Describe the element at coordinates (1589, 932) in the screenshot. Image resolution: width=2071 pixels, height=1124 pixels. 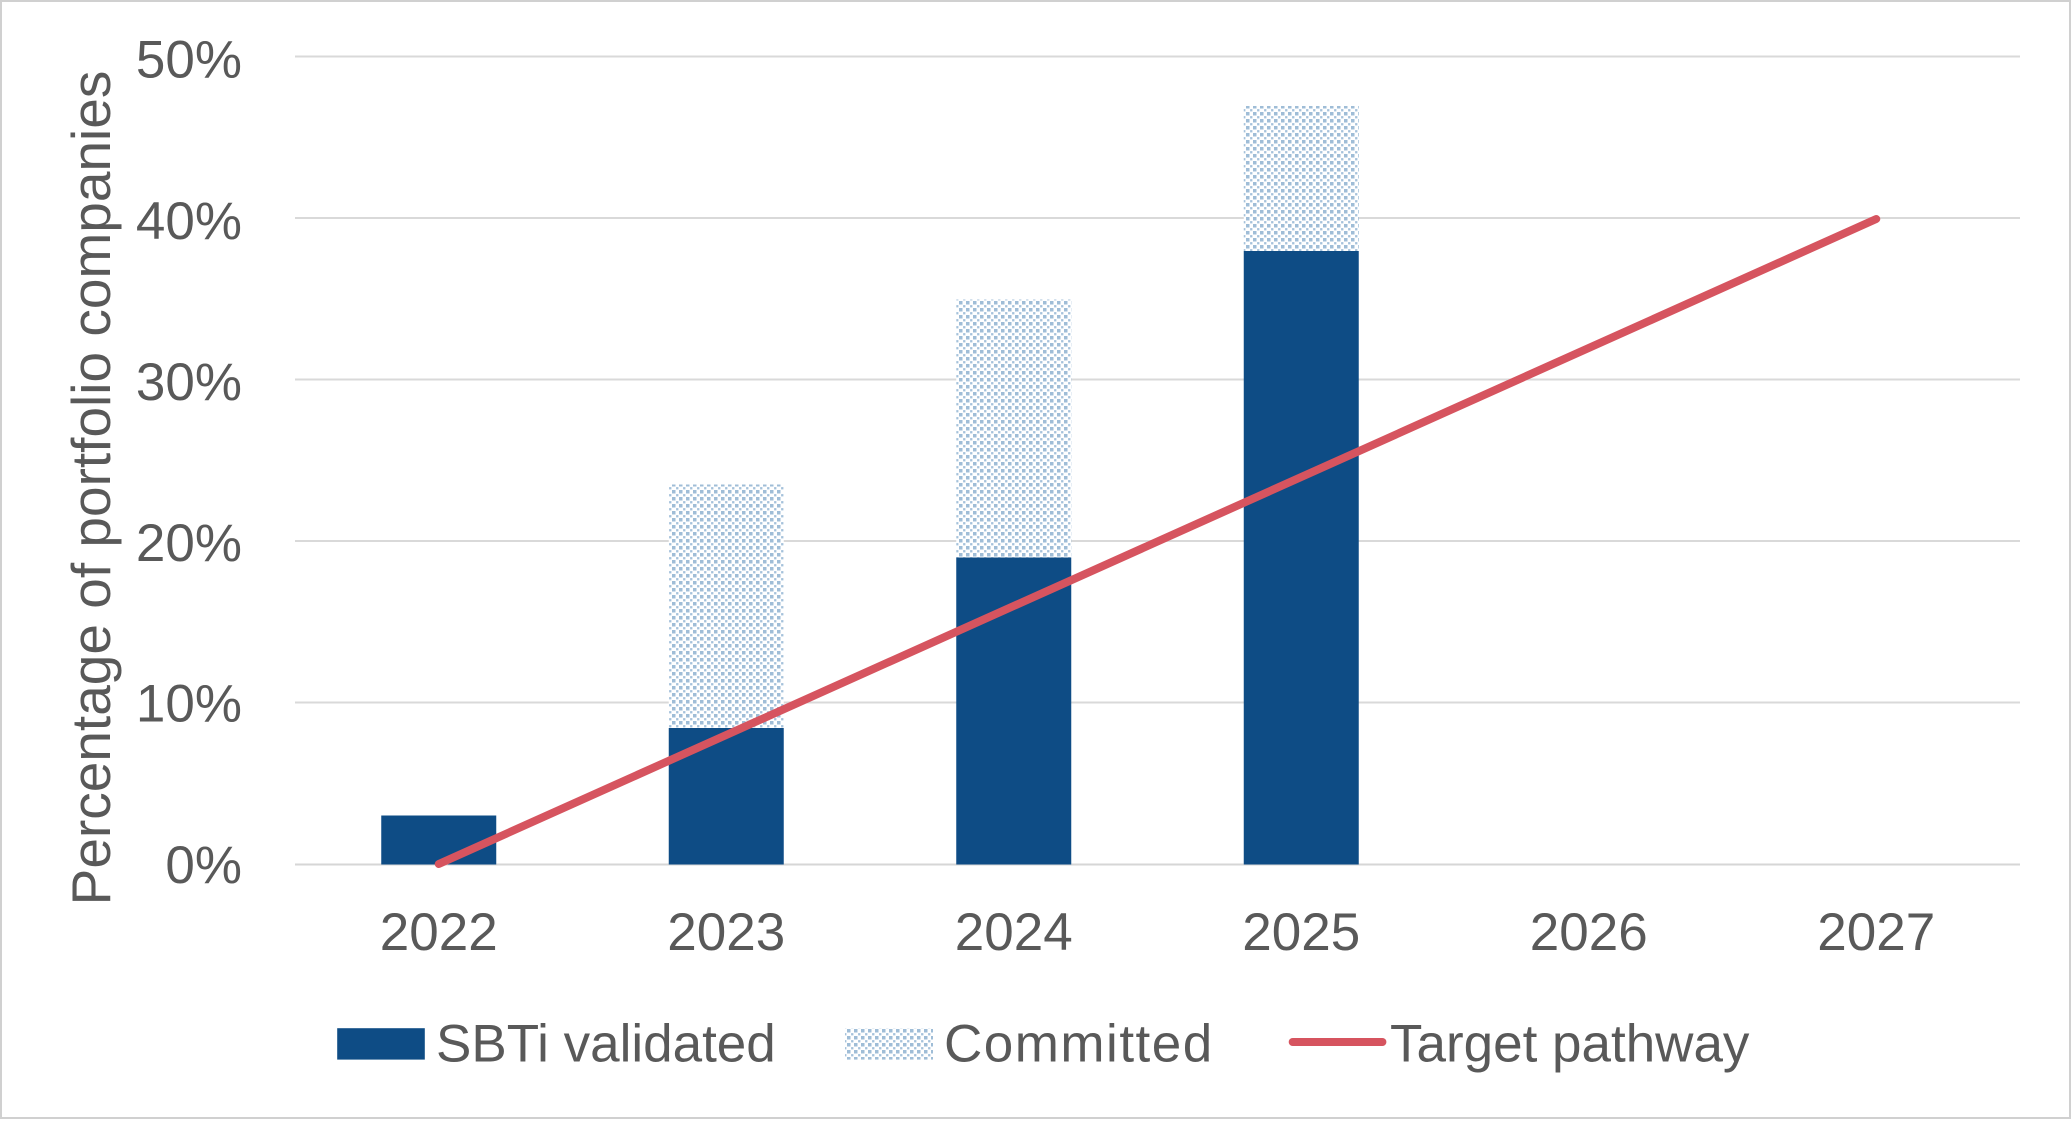
I see `svg-text: 2026` at that location.